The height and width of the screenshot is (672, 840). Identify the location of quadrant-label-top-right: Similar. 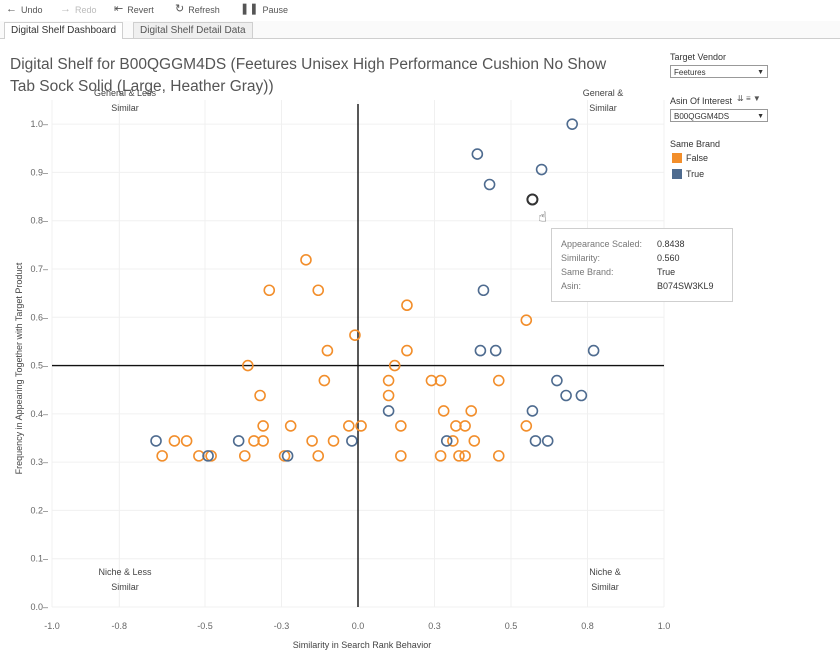
(603, 108).